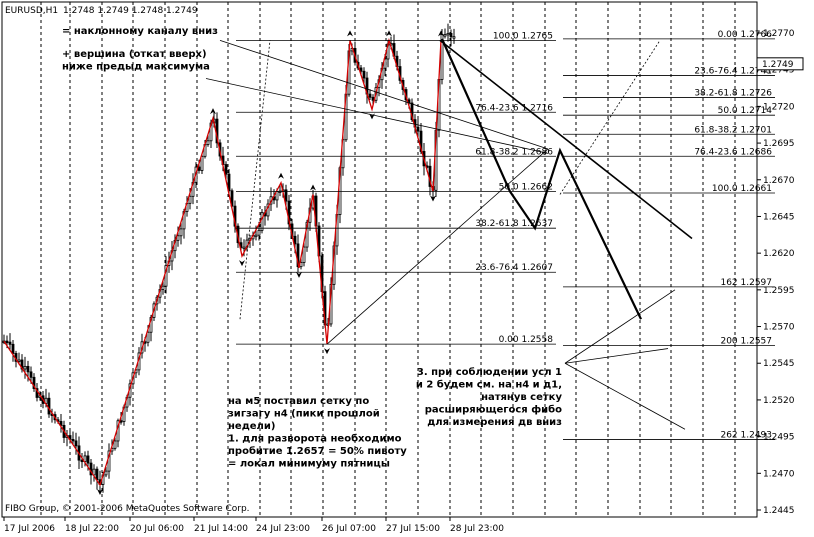 This screenshot has height=537, width=814. What do you see at coordinates (779, 181) in the screenshot?
I see `y-tick-label: 1.2670` at bounding box center [779, 181].